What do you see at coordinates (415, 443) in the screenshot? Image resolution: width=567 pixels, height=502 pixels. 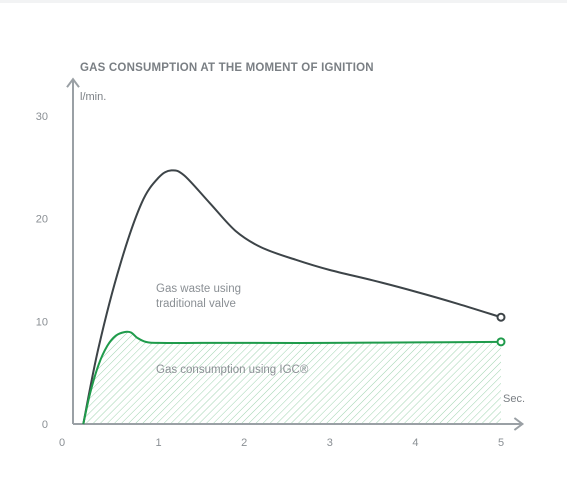 I see `x-tick-label: 4` at bounding box center [415, 443].